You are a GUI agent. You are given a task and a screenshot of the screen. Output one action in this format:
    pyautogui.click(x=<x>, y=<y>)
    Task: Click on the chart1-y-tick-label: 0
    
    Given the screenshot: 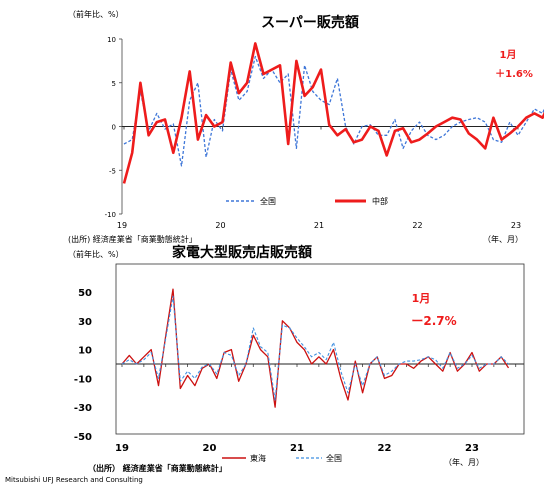 What is the action you would take?
    pyautogui.click(x=114, y=128)
    